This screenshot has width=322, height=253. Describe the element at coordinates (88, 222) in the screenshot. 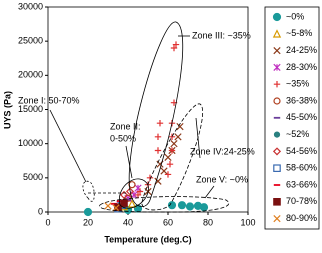

I see `x-tick-label: 20` at that location.